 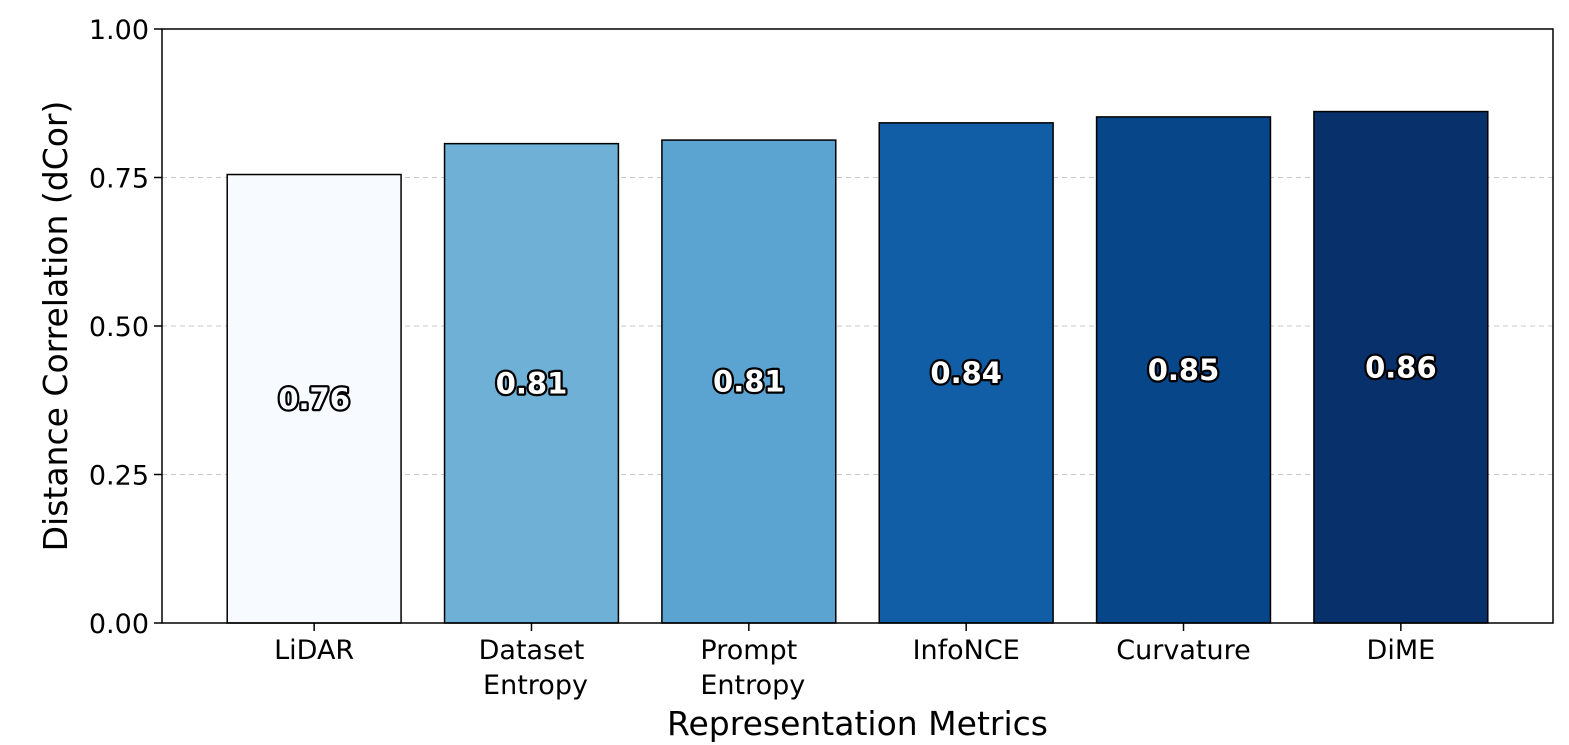 I want to click on bar-value-label: 0.76, so click(x=314, y=399).